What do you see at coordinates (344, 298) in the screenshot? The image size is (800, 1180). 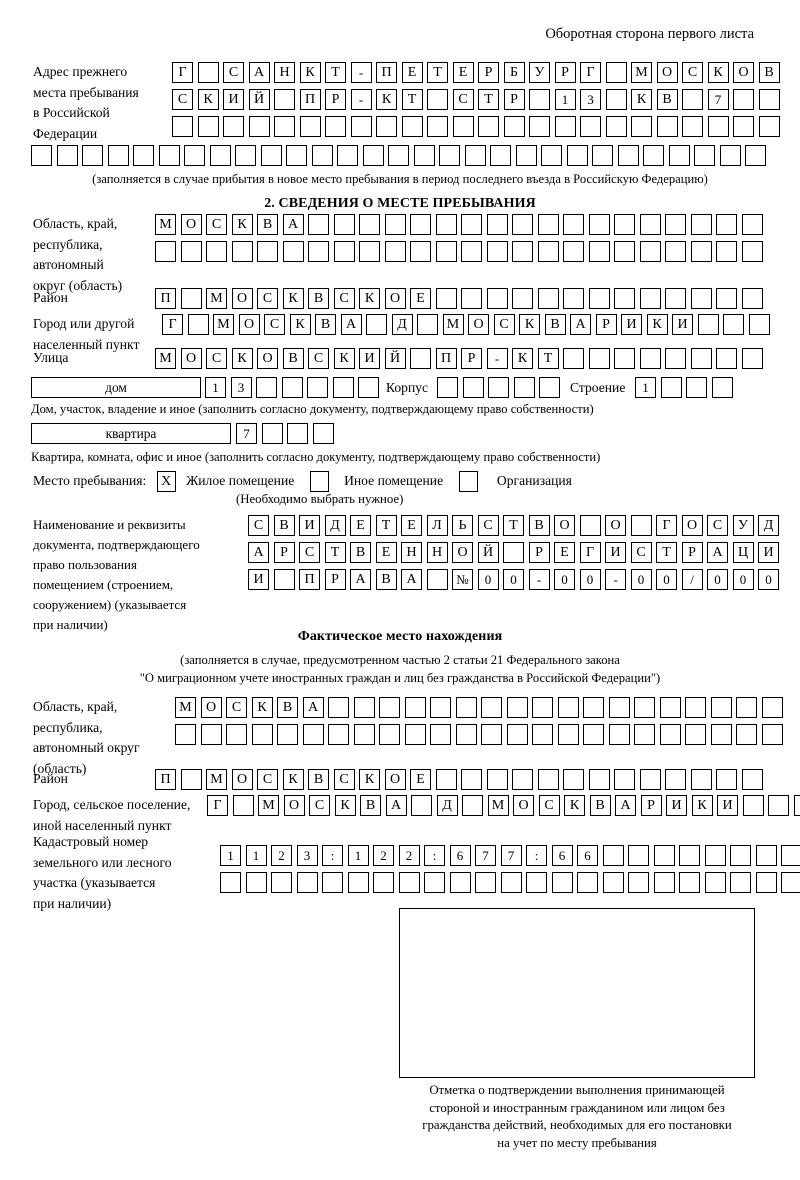 I see `district-cell-8: С` at bounding box center [344, 298].